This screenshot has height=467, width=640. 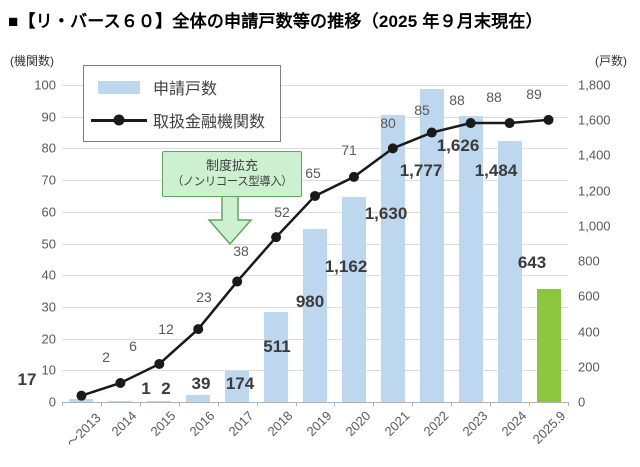 What do you see at coordinates (534, 94) in the screenshot?
I see `line-value-label: 89` at bounding box center [534, 94].